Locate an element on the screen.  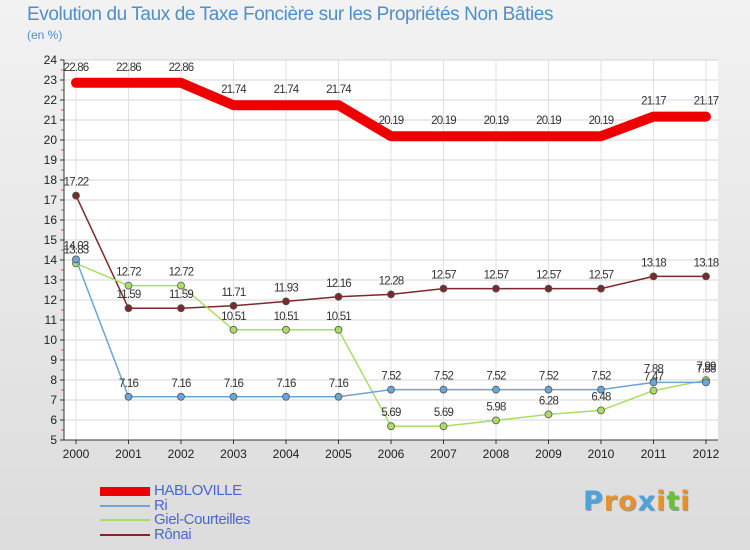
y-tick-label: 16 is located at coordinates (51, 220).